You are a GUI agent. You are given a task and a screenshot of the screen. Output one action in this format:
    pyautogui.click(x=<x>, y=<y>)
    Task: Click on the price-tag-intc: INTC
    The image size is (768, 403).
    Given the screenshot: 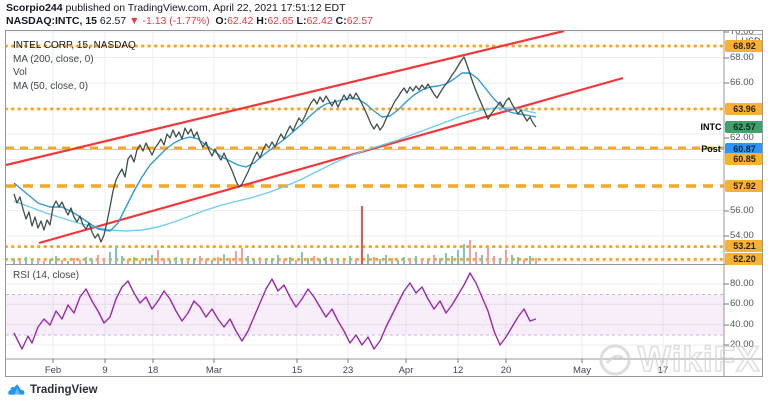 What is the action you would take?
    pyautogui.click(x=711, y=127)
    